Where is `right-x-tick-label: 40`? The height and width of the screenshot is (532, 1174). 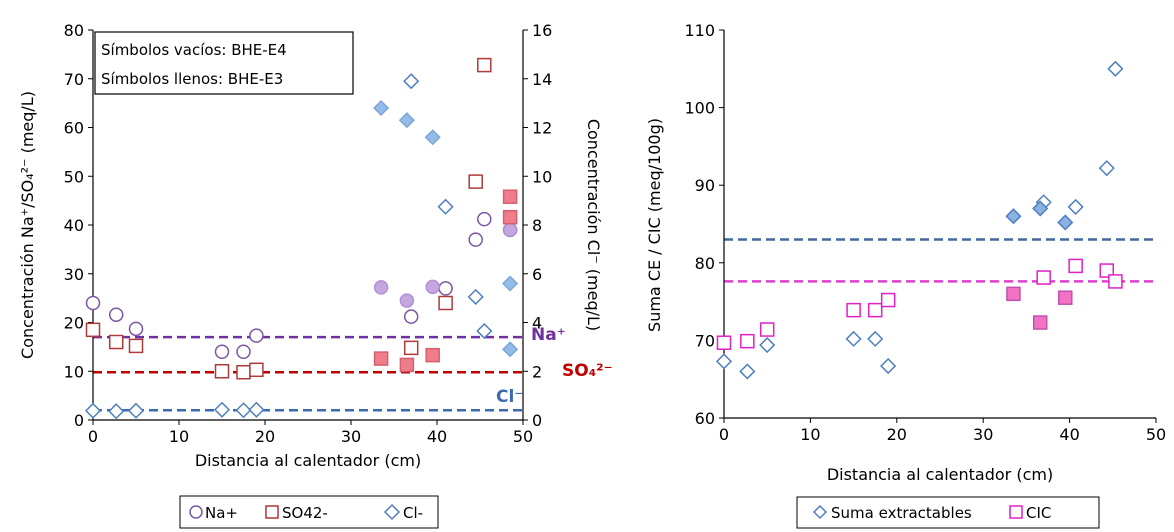 right-x-tick-label: 40 is located at coordinates (1069, 434).